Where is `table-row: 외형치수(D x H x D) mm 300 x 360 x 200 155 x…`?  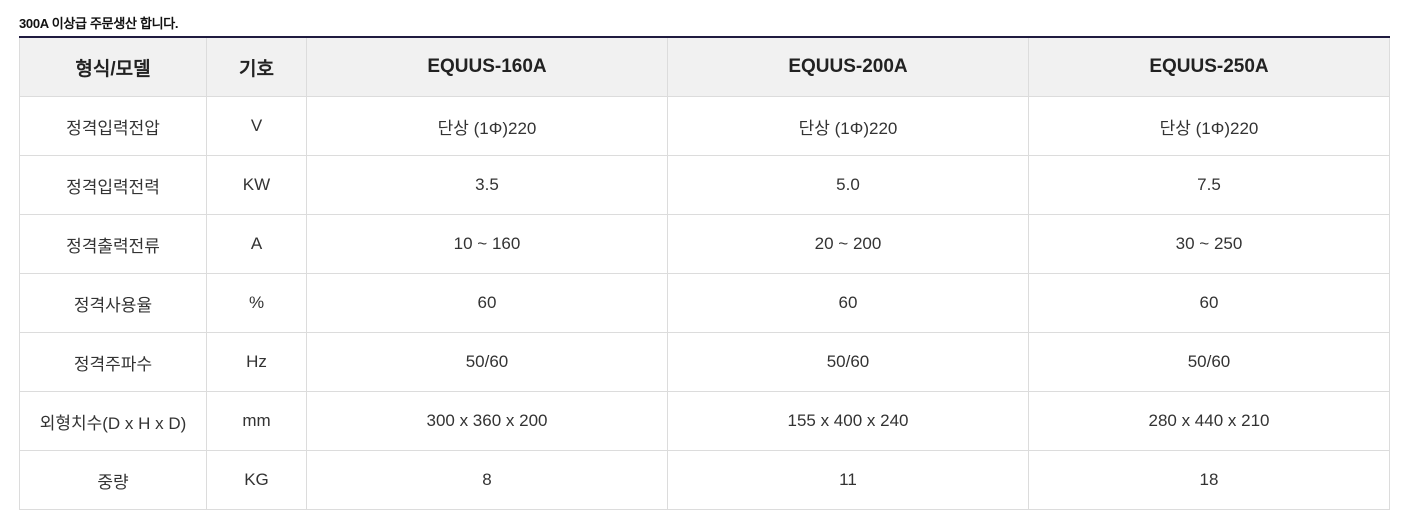
table-row: 외형치수(D x H x D) mm 300 x 360 x 200 155 x… is located at coordinates (704, 421).